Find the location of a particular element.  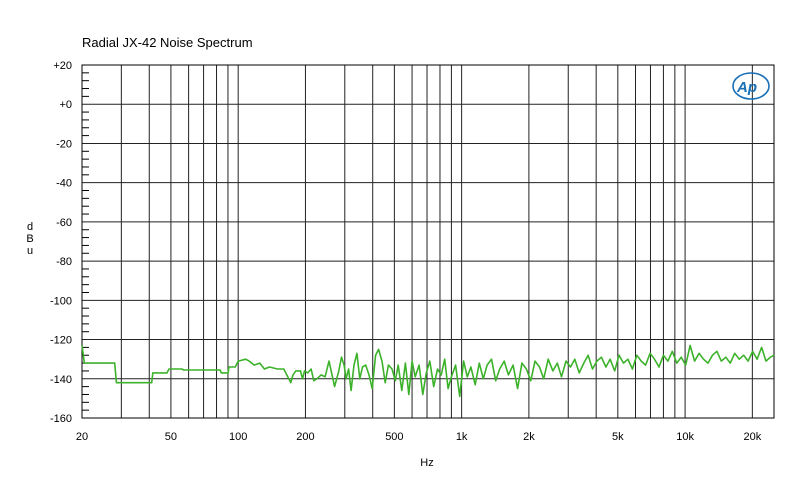

x-tick-label-0: 20 is located at coordinates (82, 437).